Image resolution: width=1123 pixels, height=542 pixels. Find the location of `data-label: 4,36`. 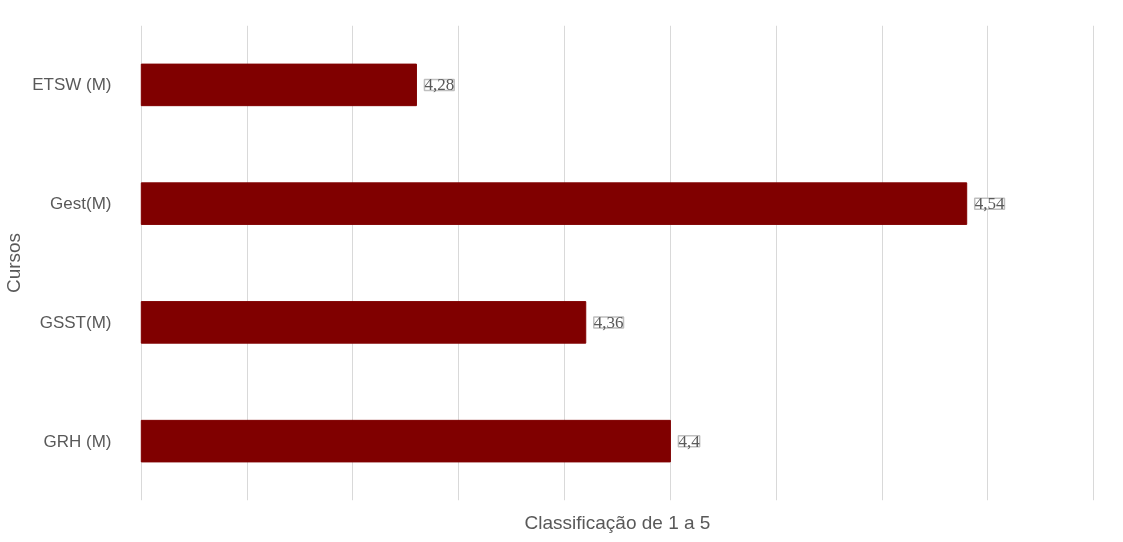

data-label: 4,36 is located at coordinates (608, 322).